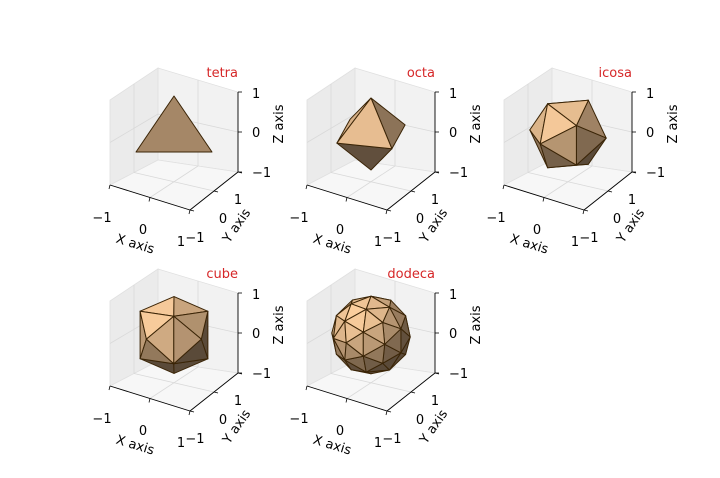 The height and width of the screenshot is (478, 720). What do you see at coordinates (222, 274) in the screenshot?
I see `chart-title: cube` at bounding box center [222, 274].